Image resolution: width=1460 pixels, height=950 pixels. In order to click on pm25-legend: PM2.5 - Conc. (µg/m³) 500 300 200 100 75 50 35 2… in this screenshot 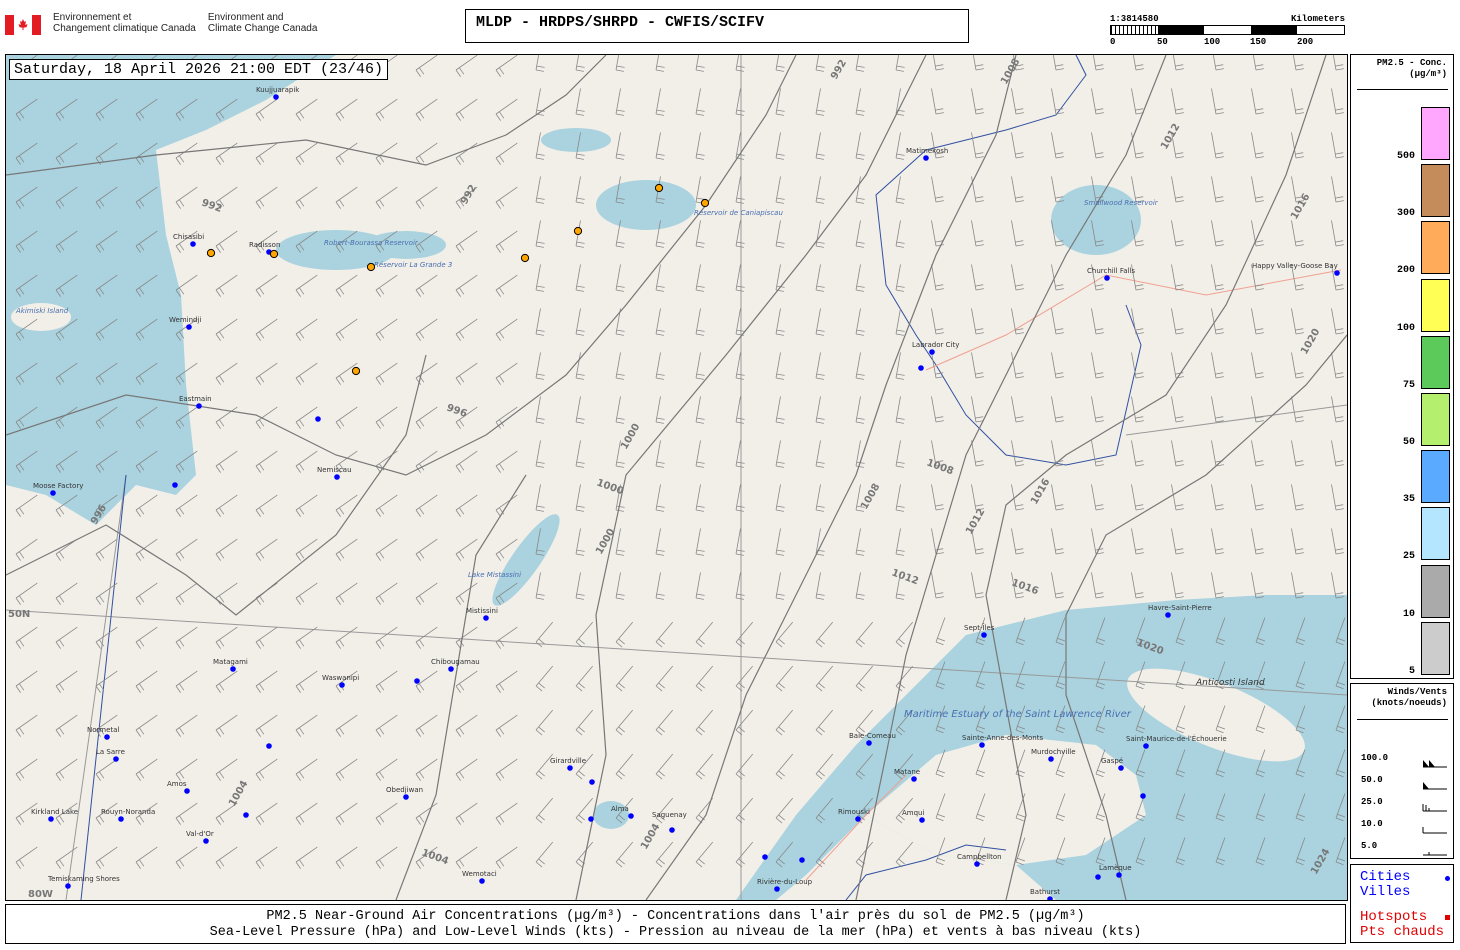, I will do `click(1402, 366)`.